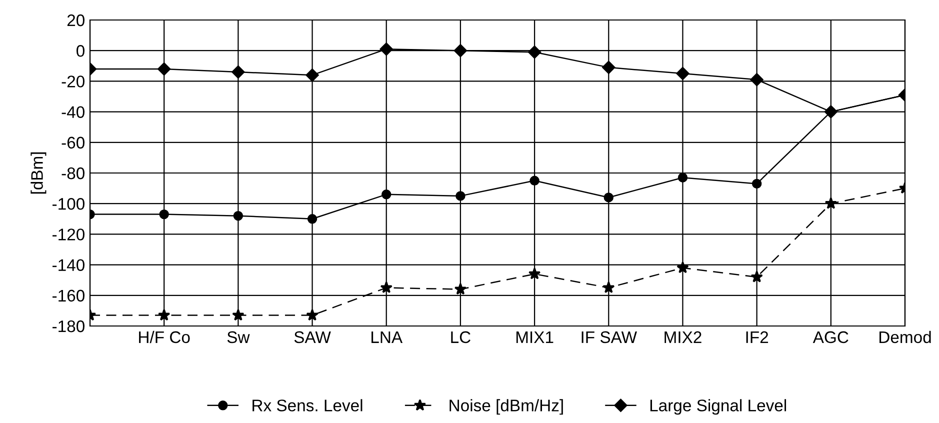  What do you see at coordinates (387, 337) in the screenshot?
I see `x-tick-label: LNA` at bounding box center [387, 337].